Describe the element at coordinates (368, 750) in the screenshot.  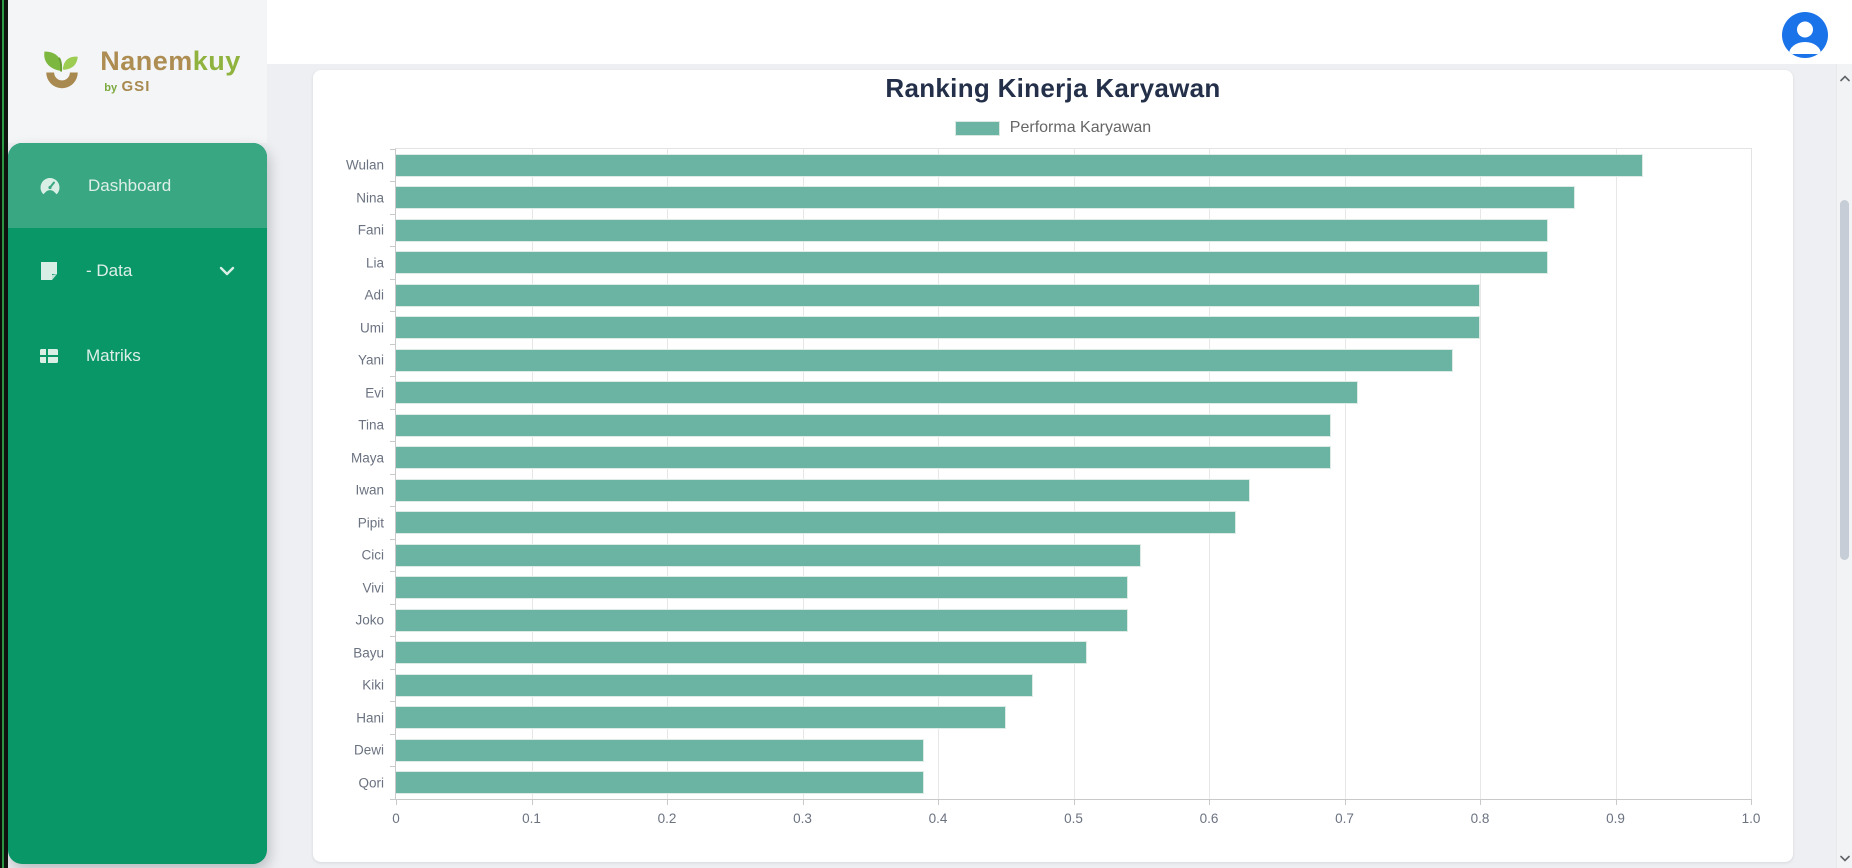
I see `category-label: Dewi` at that location.